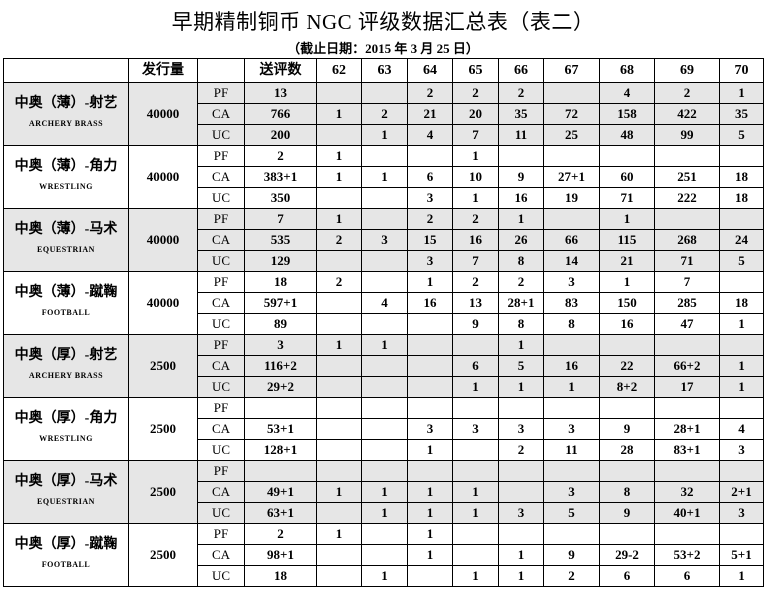  Describe the element at coordinates (280, 450) in the screenshot. I see `submitted-count: 128+1` at that location.